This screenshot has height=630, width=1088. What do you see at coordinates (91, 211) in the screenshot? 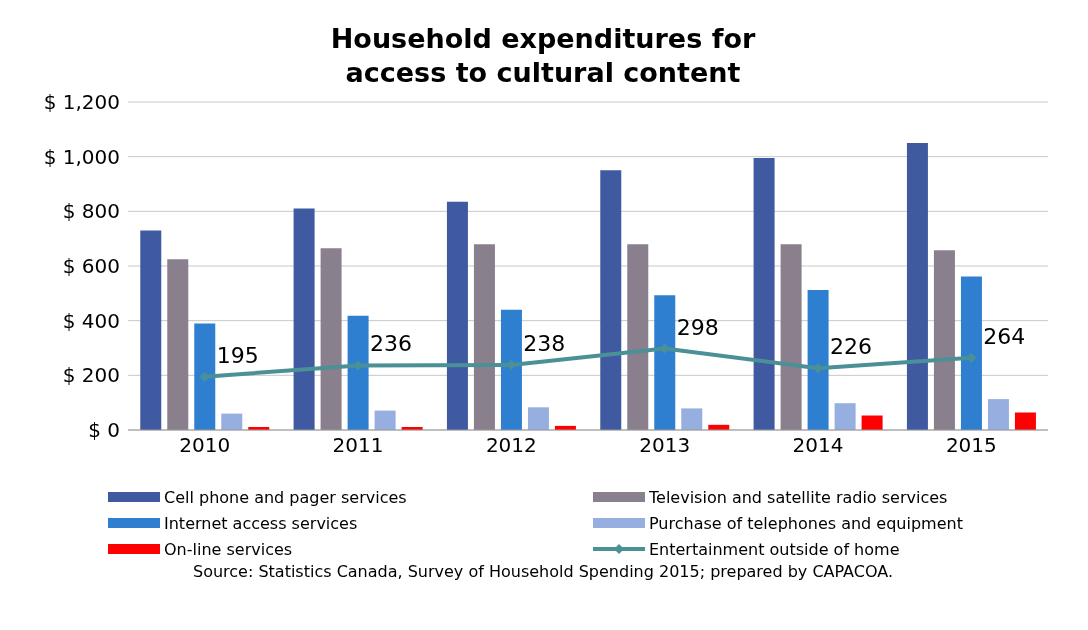
I see `y-tick-label: $ 800` at bounding box center [91, 211].